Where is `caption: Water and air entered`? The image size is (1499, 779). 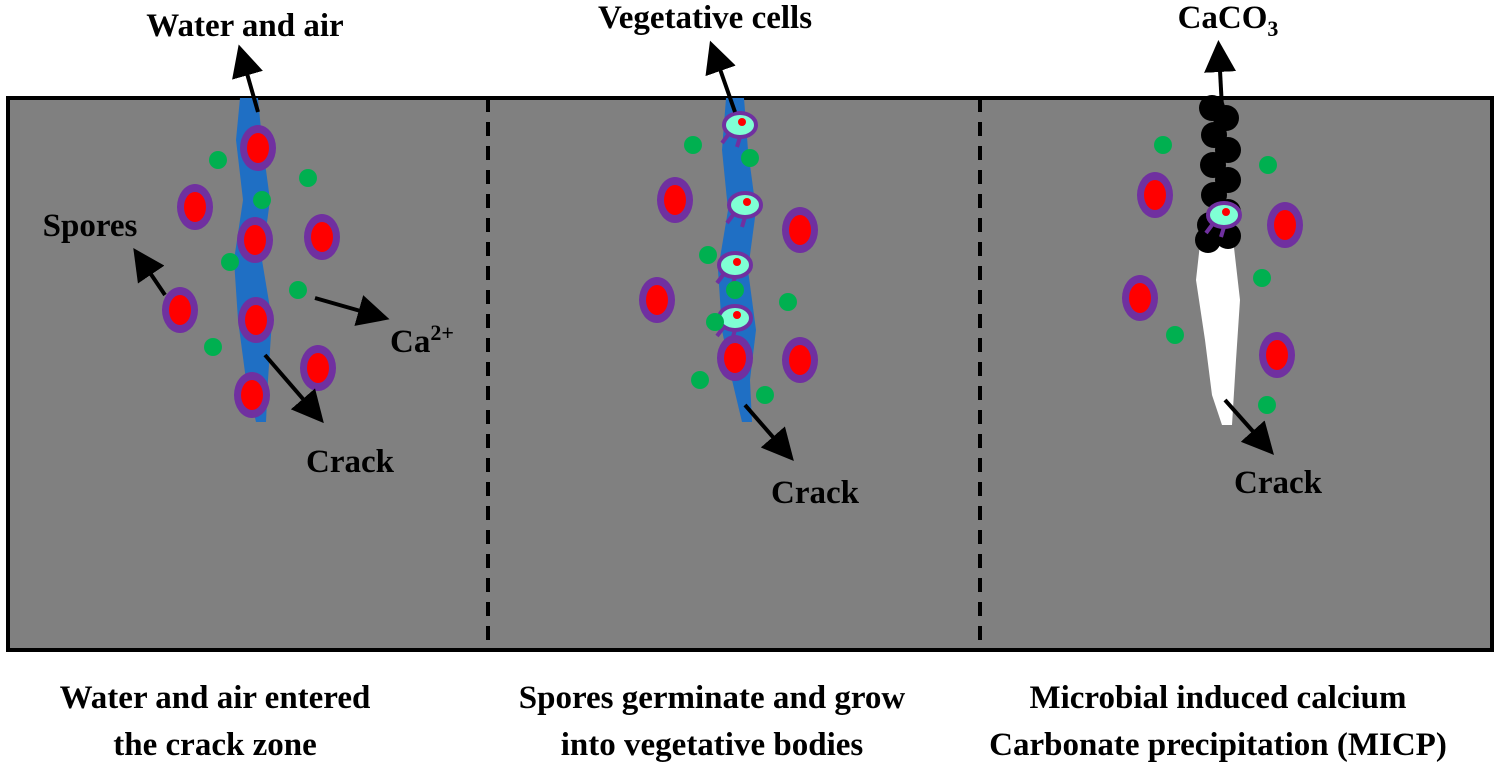 caption: Water and air entered is located at coordinates (215, 698).